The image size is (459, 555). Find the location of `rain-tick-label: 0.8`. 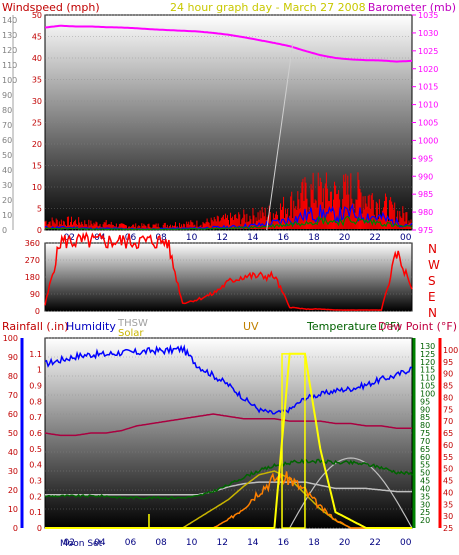

rain-tick-label: 0.8 is located at coordinates (35, 401).